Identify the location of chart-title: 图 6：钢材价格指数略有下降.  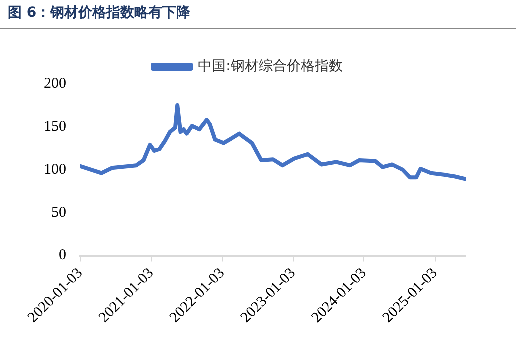
(99, 13).